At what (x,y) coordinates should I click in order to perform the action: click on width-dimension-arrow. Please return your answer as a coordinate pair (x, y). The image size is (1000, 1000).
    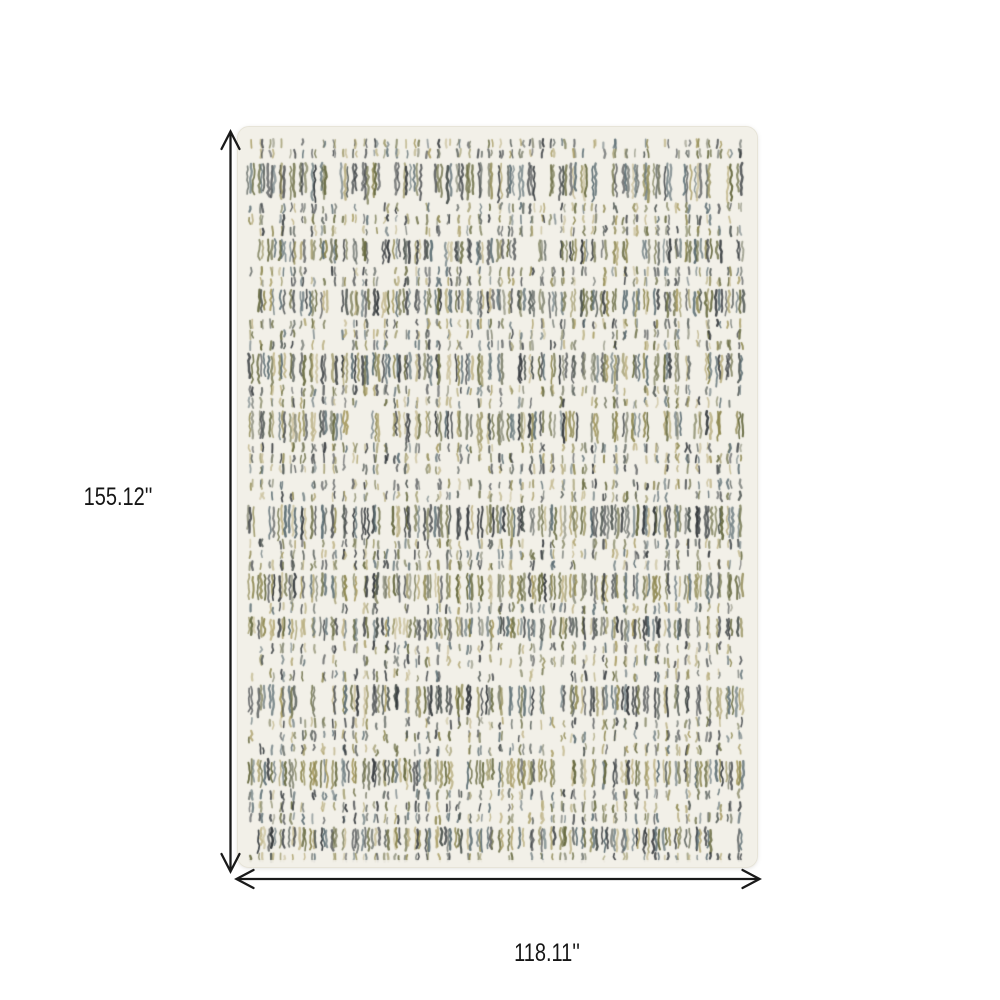
    Looking at the image, I should click on (498, 879).